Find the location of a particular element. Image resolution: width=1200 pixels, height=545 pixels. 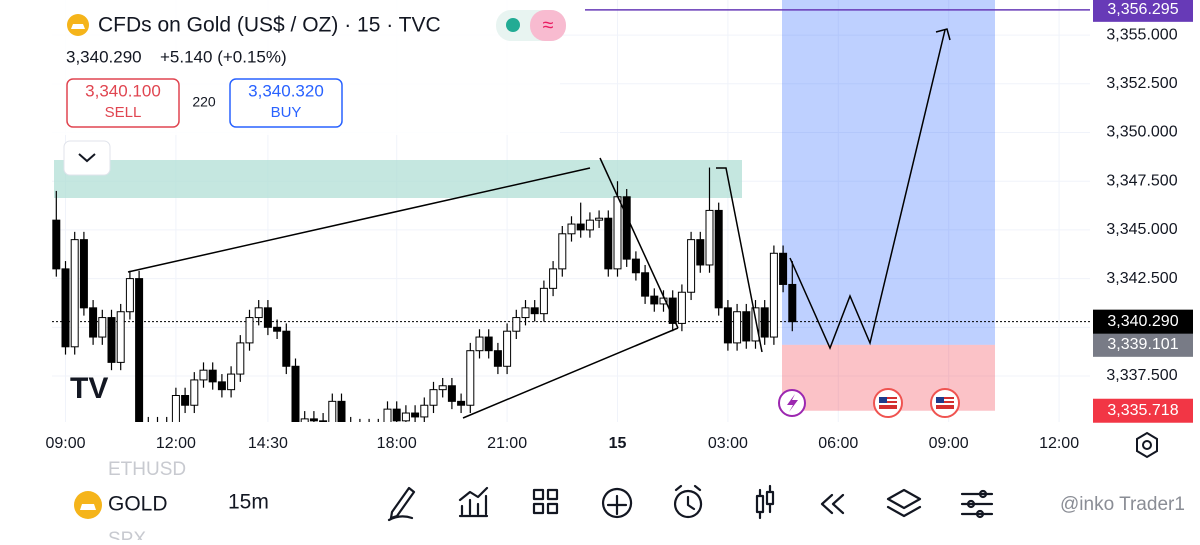

x-tick-label: 09:00 is located at coordinates (949, 443).